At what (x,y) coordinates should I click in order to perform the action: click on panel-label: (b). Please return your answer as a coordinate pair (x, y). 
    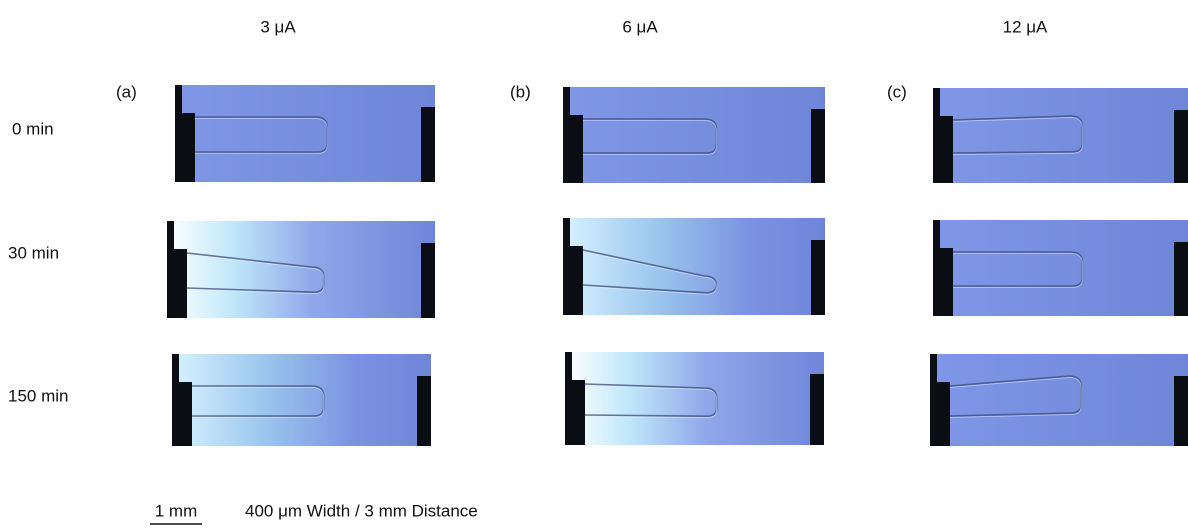
    Looking at the image, I should click on (520, 91).